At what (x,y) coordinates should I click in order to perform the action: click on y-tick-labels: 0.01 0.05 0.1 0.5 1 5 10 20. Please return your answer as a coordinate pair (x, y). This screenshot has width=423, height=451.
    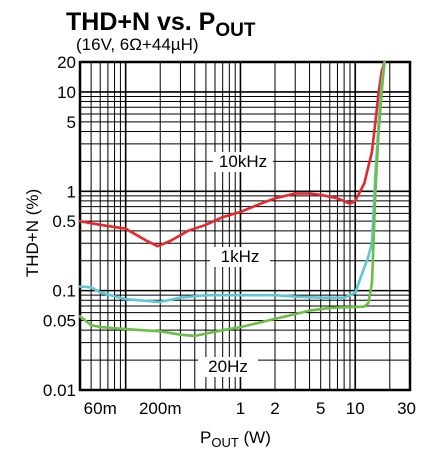
    Looking at the image, I should click on (59, 226).